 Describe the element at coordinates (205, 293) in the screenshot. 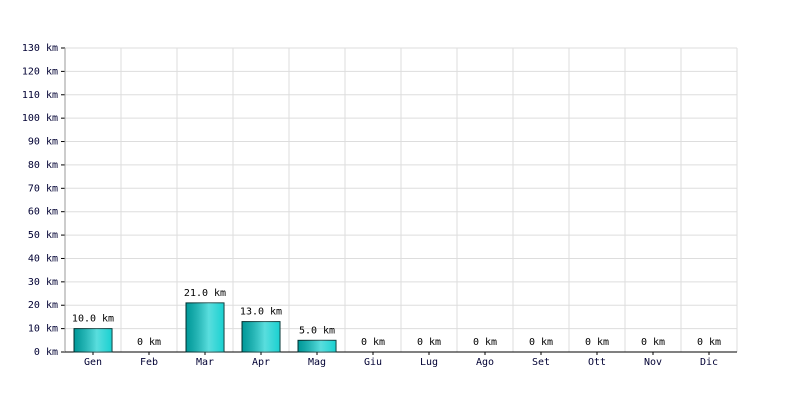

I see `value-label: 21.0 km` at that location.